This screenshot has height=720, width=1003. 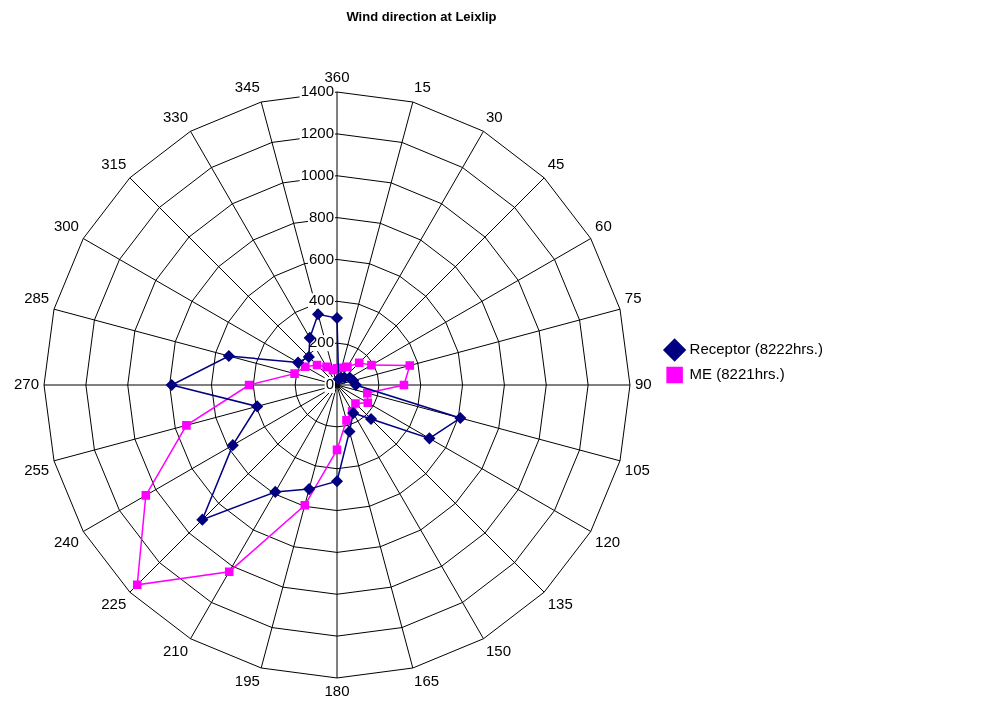 What do you see at coordinates (421, 17) in the screenshot?
I see `chart-title: Wind direction at Leixlip` at bounding box center [421, 17].